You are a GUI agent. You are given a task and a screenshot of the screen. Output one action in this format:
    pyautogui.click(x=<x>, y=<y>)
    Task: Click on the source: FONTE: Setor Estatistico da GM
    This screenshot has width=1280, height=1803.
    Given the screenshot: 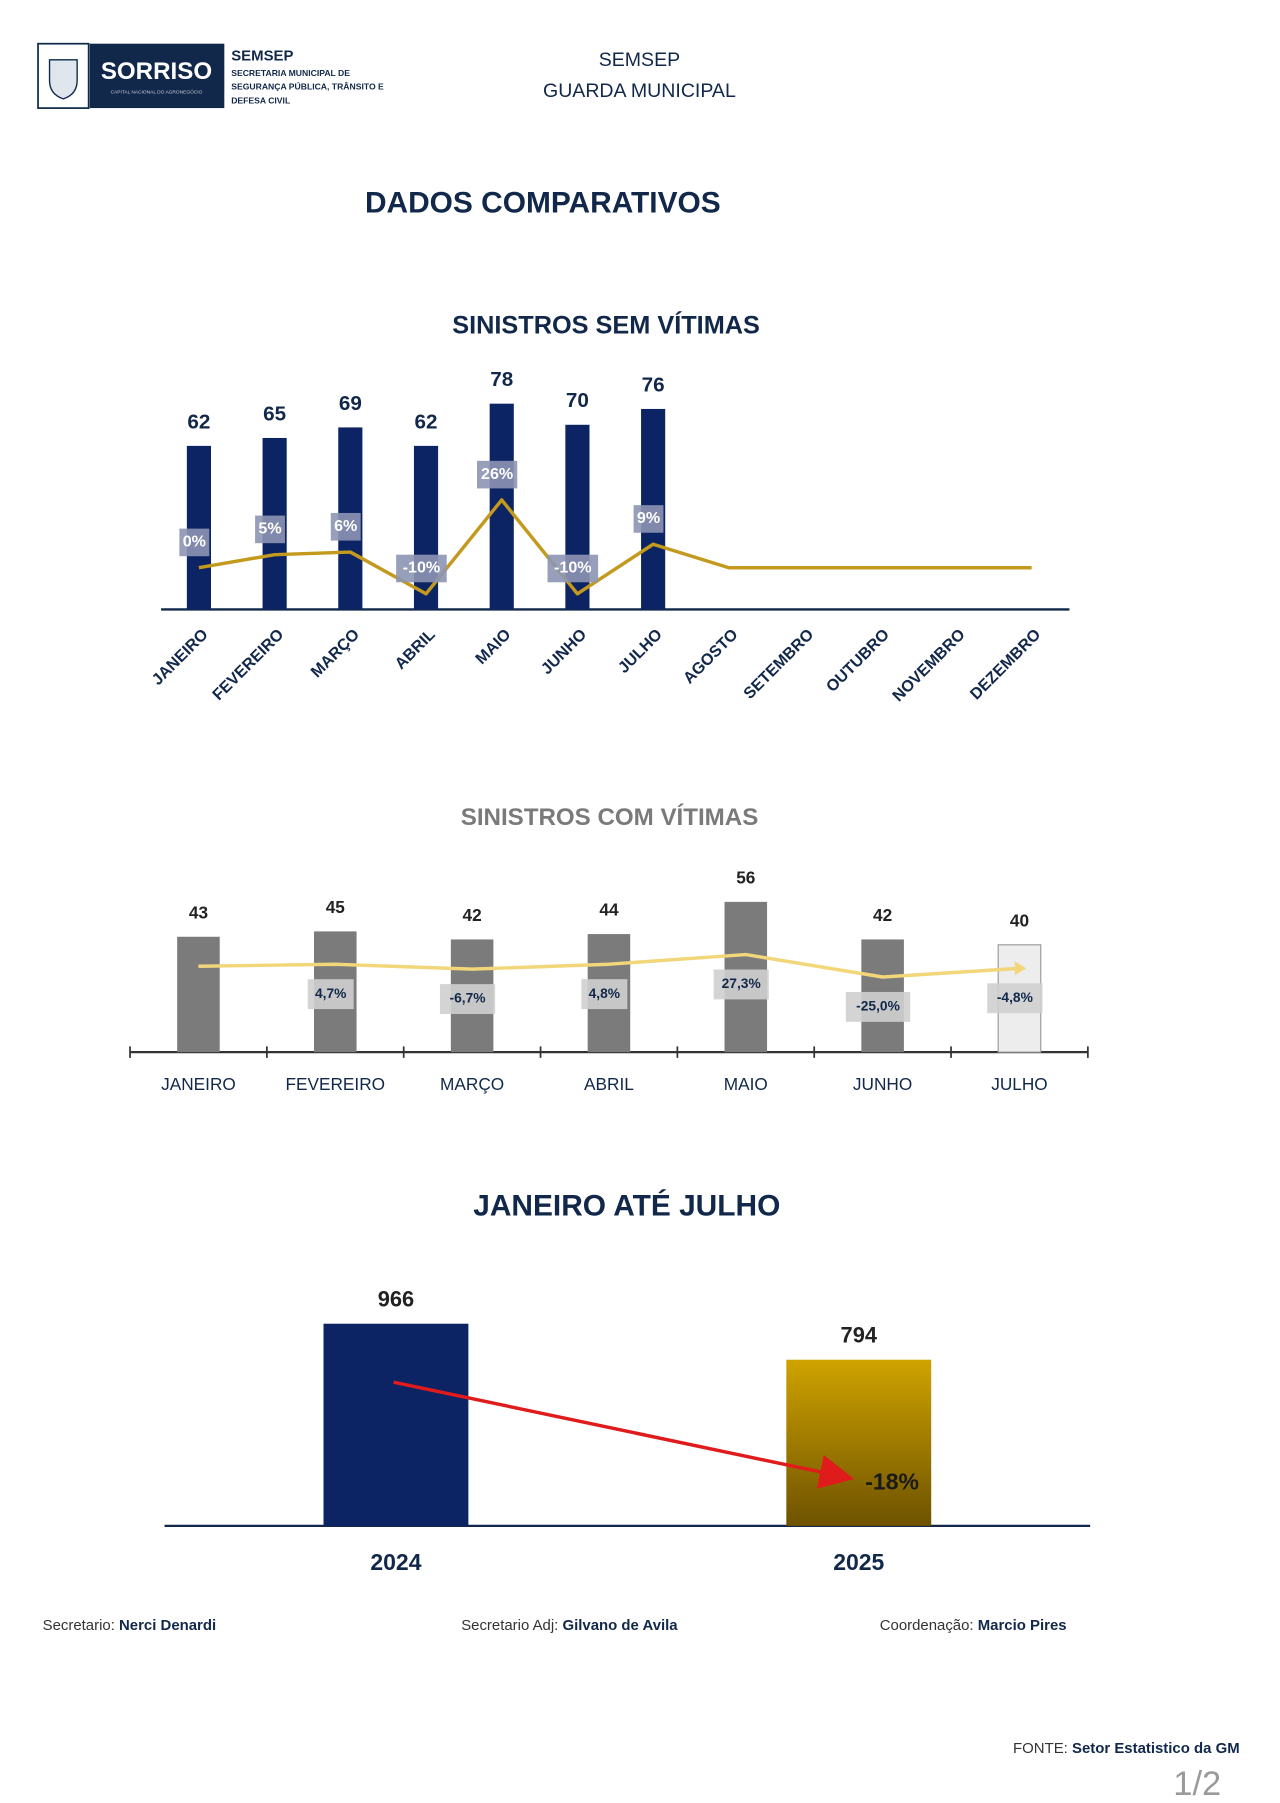 What is the action you would take?
    pyautogui.click(x=1126, y=1748)
    